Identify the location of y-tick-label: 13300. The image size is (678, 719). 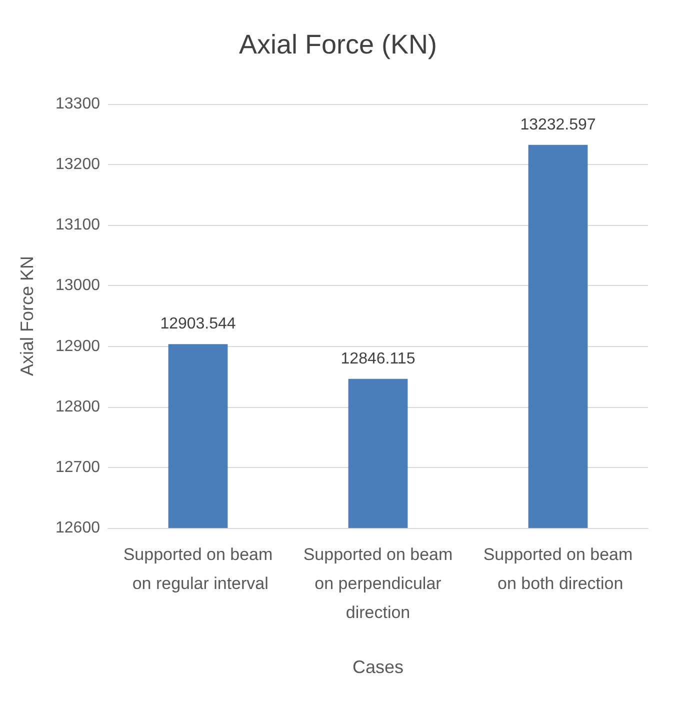
(78, 104).